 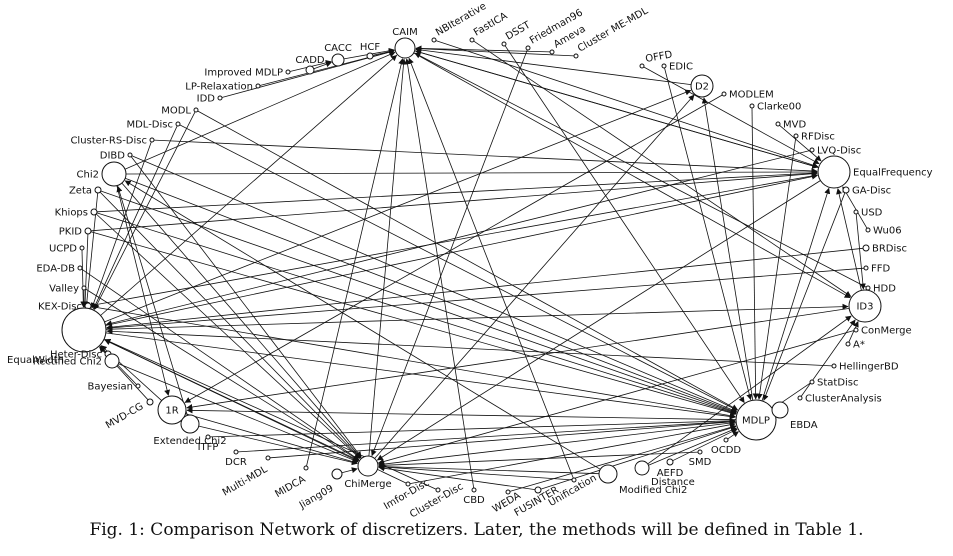 I want to click on edge-eda-db-to-chimerge, so click(x=220, y=364).